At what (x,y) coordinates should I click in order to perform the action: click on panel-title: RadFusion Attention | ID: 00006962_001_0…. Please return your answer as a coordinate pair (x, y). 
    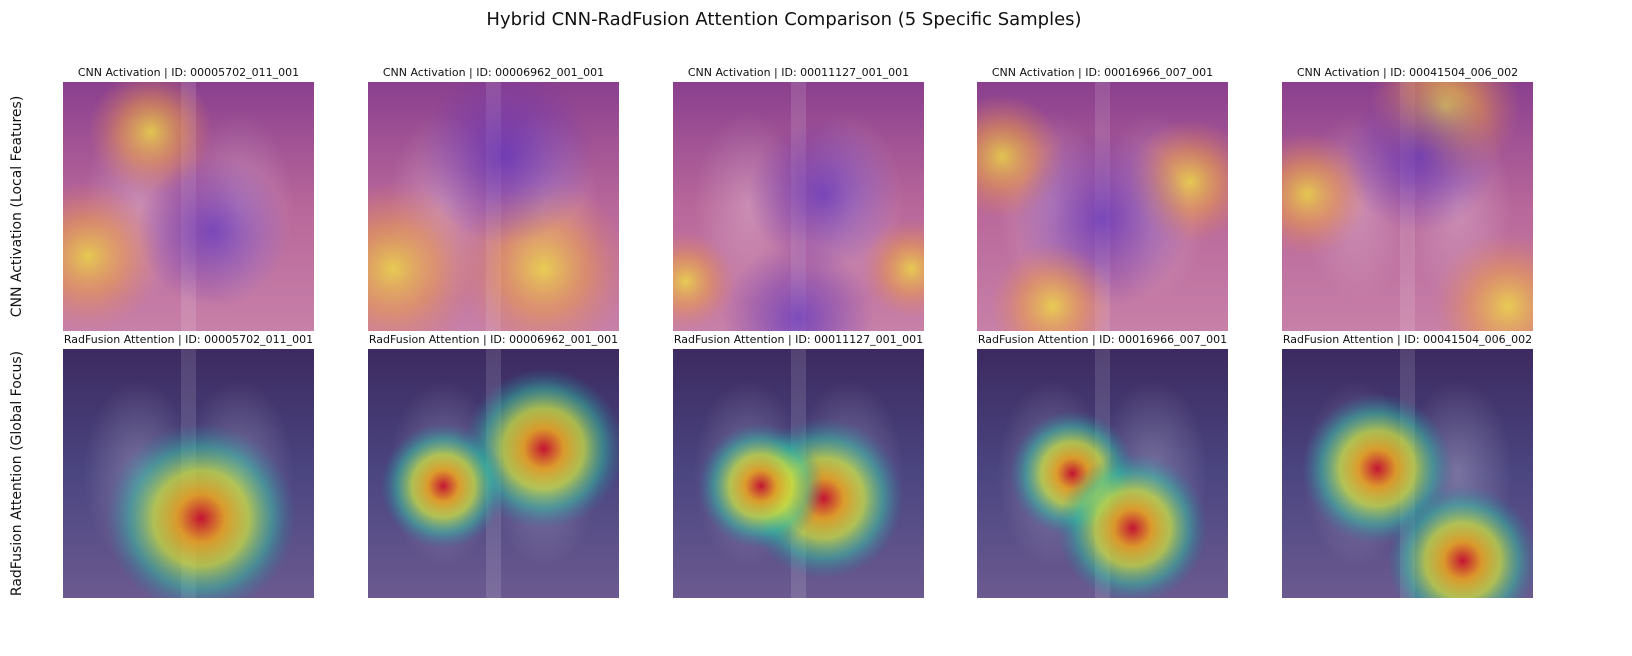
    Looking at the image, I should click on (493, 339).